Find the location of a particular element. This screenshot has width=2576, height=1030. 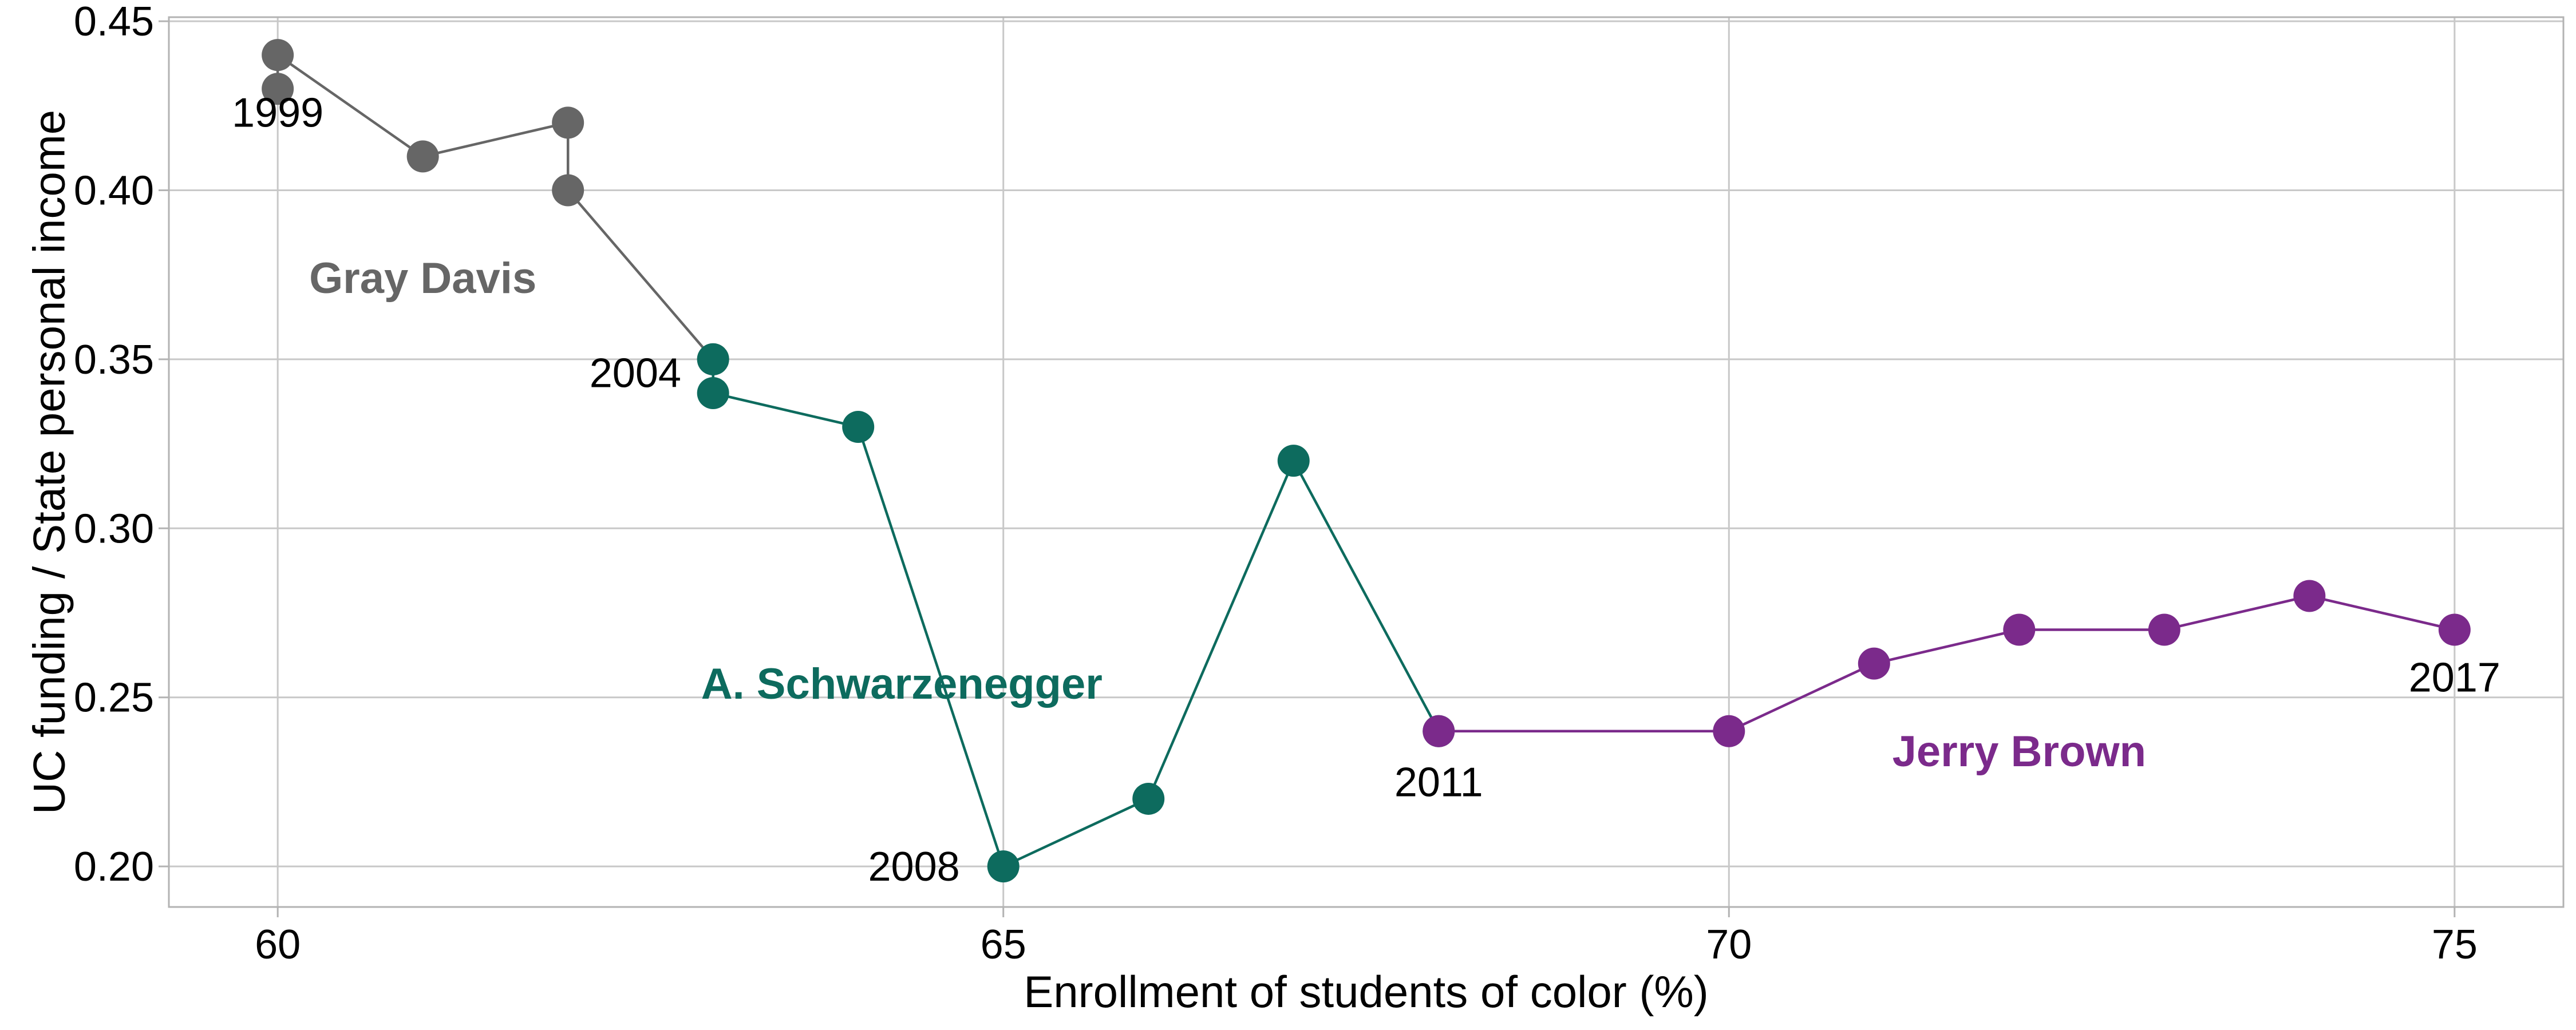

series-gray-davis is located at coordinates (495, 207).